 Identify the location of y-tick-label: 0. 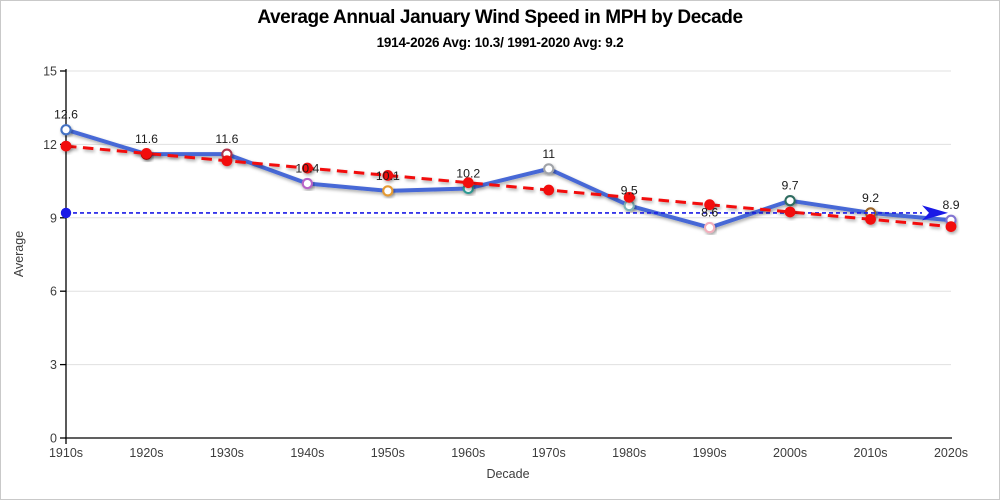
(53, 439).